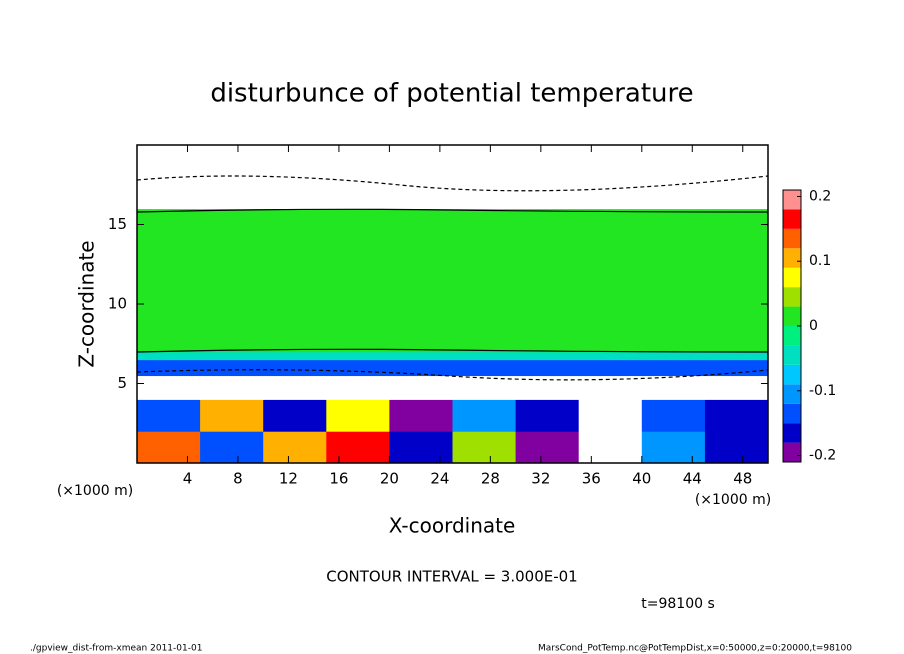 The image size is (904, 654). What do you see at coordinates (820, 261) in the screenshot?
I see `colorbar-tick-label: 0.1` at bounding box center [820, 261].